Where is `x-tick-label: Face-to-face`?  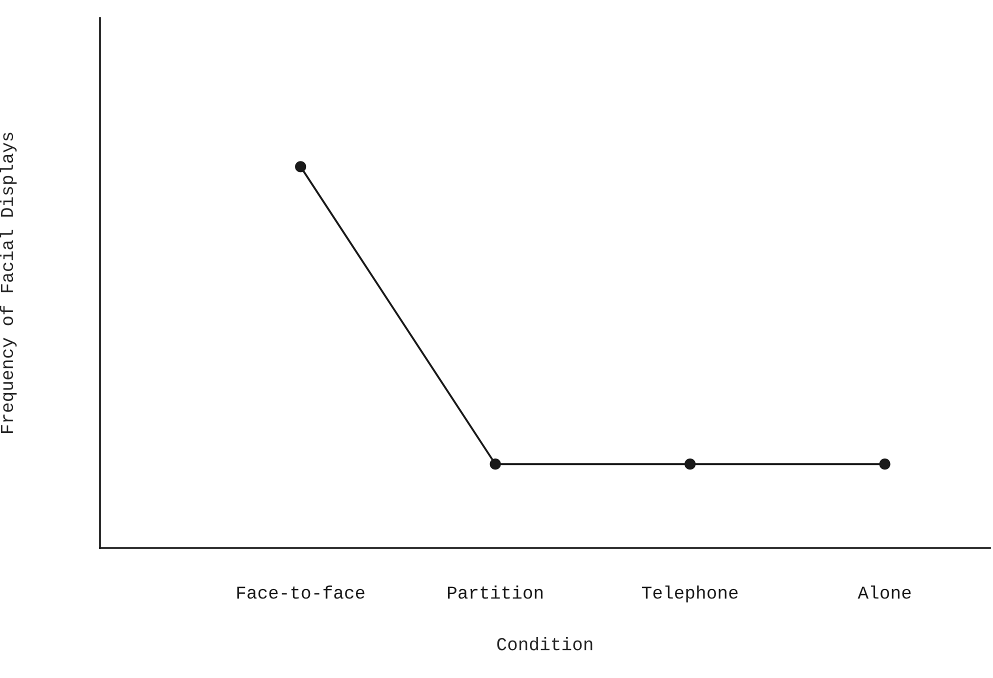
x-tick-label: Face-to-face is located at coordinates (300, 592).